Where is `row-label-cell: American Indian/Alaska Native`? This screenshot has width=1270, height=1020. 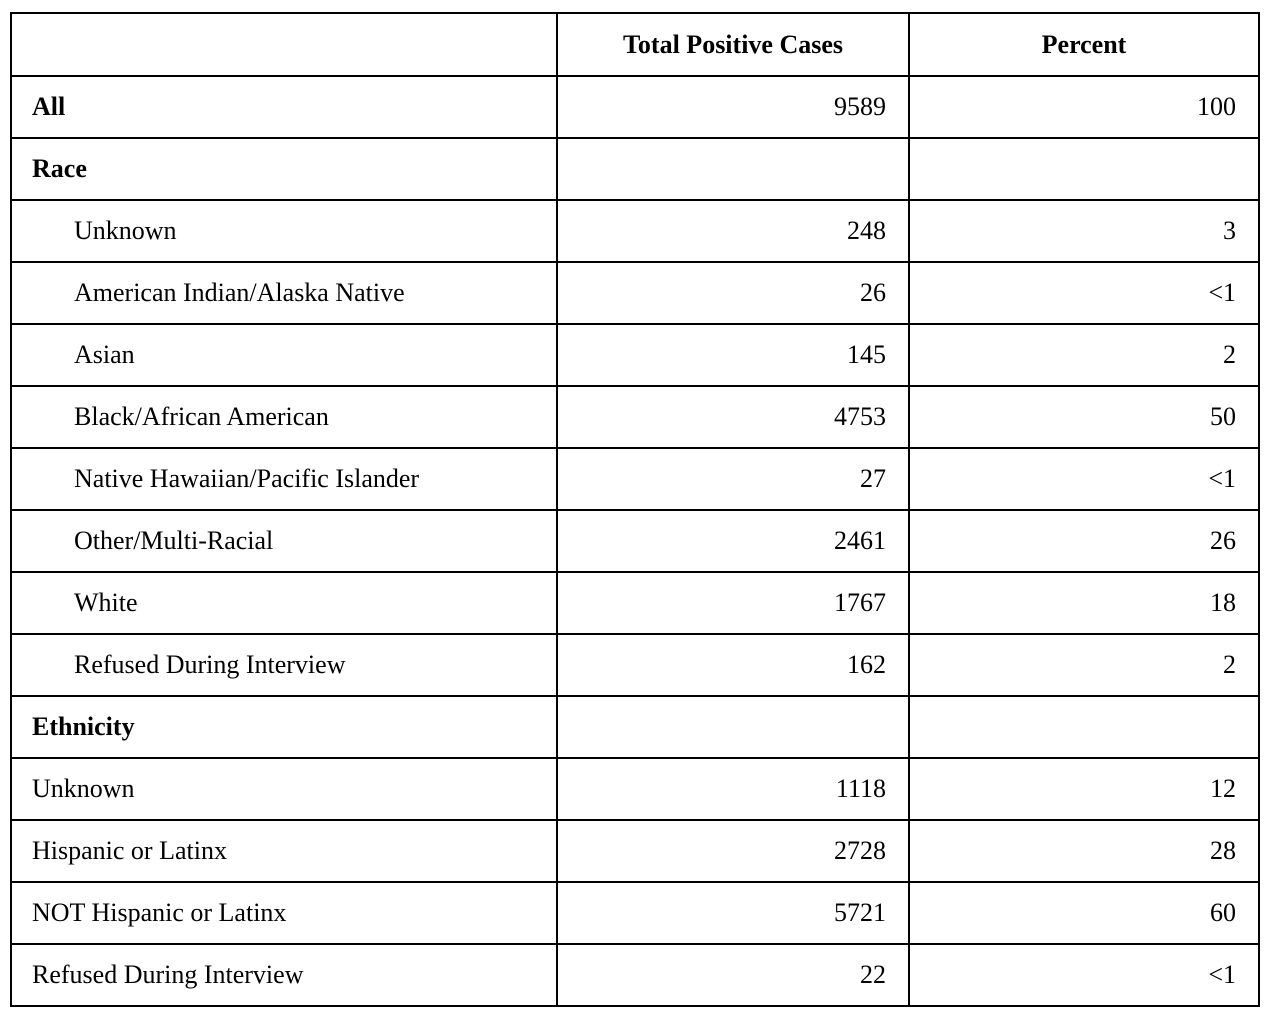
row-label-cell: American Indian/Alaska Native is located at coordinates (284, 293).